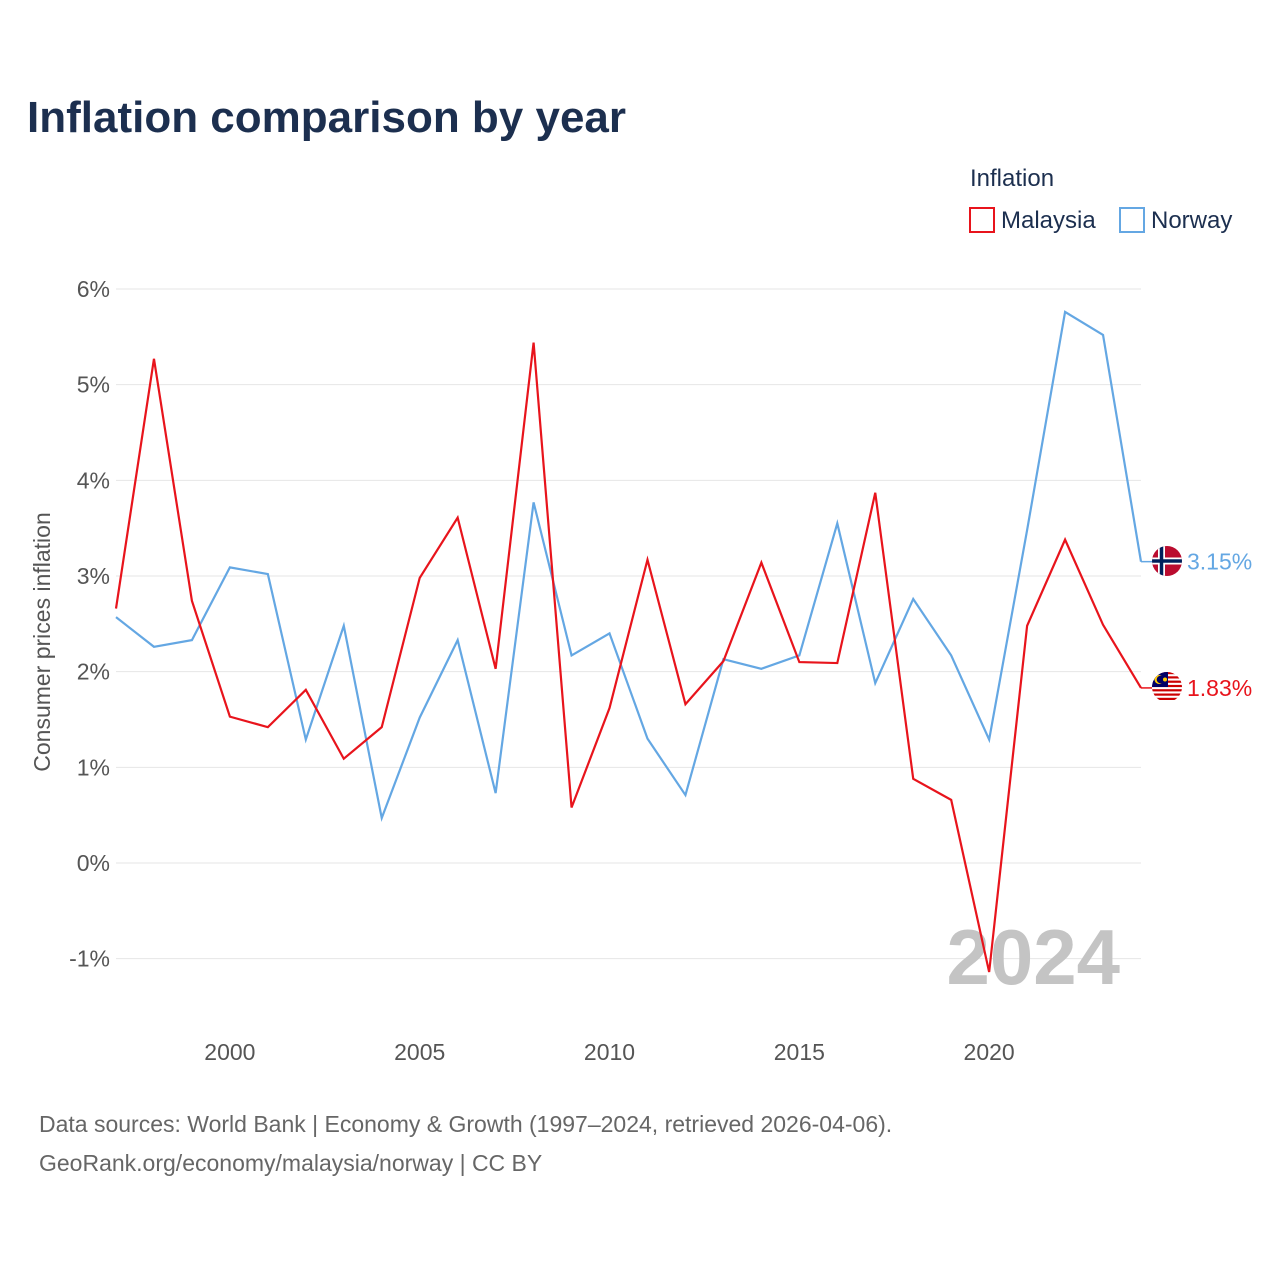  Describe the element at coordinates (93, 672) in the screenshot. I see `y-tick-label: 2%` at that location.